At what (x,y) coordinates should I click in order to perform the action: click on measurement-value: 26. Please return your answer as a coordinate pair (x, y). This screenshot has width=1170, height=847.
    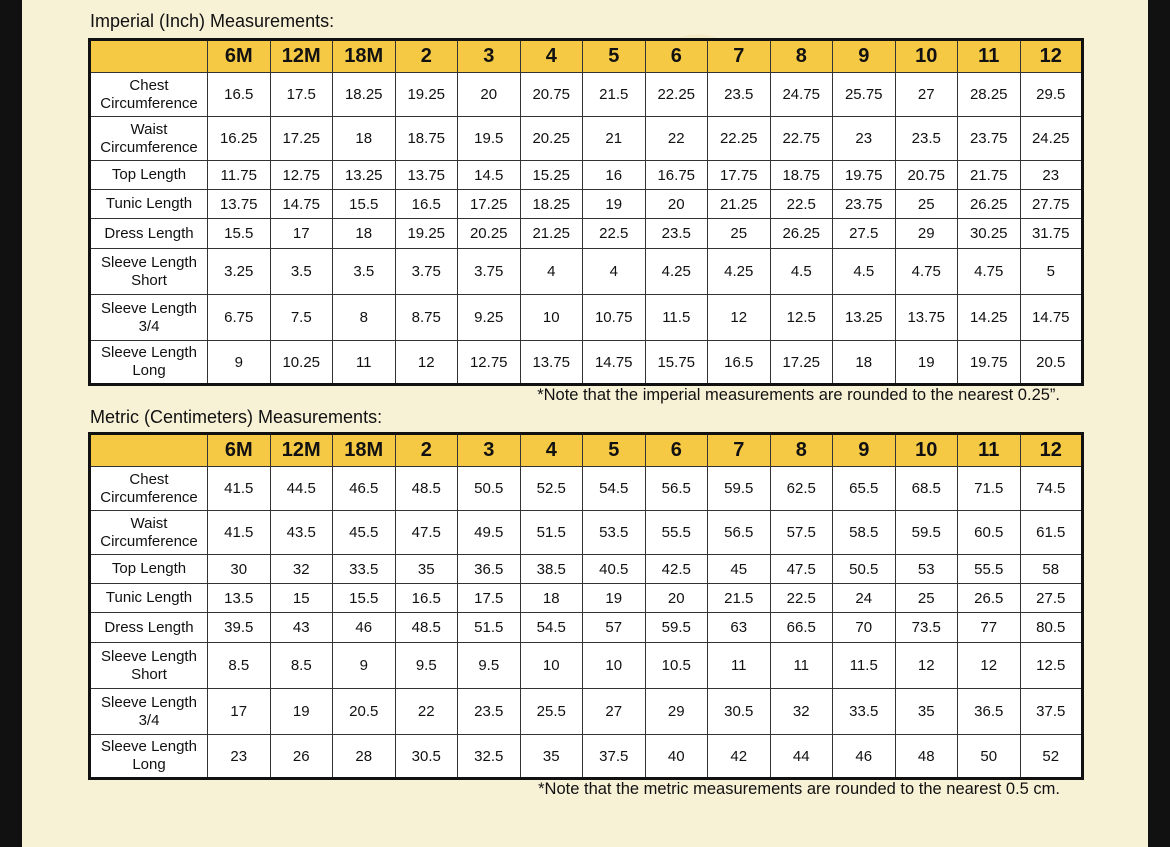
    Looking at the image, I should click on (301, 756).